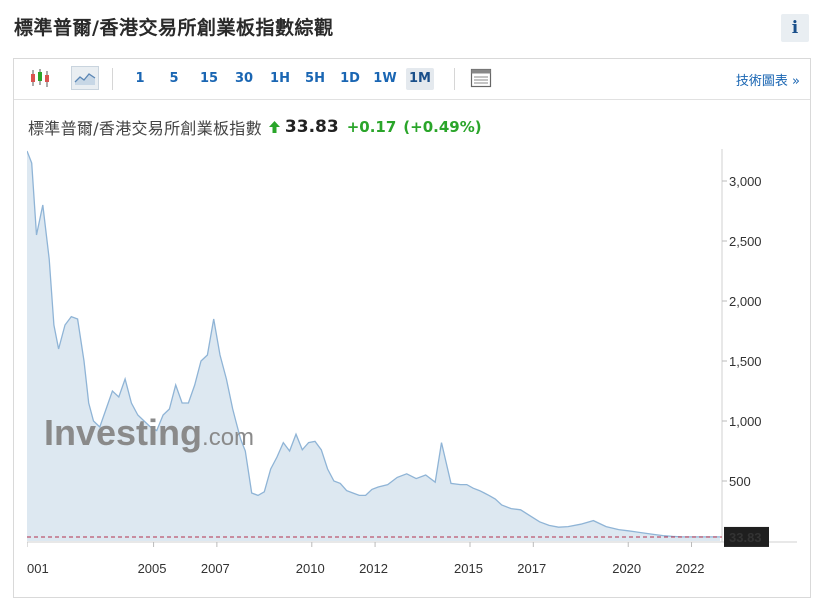  What do you see at coordinates (468, 568) in the screenshot?
I see `x-tick-label: 2015` at bounding box center [468, 568].